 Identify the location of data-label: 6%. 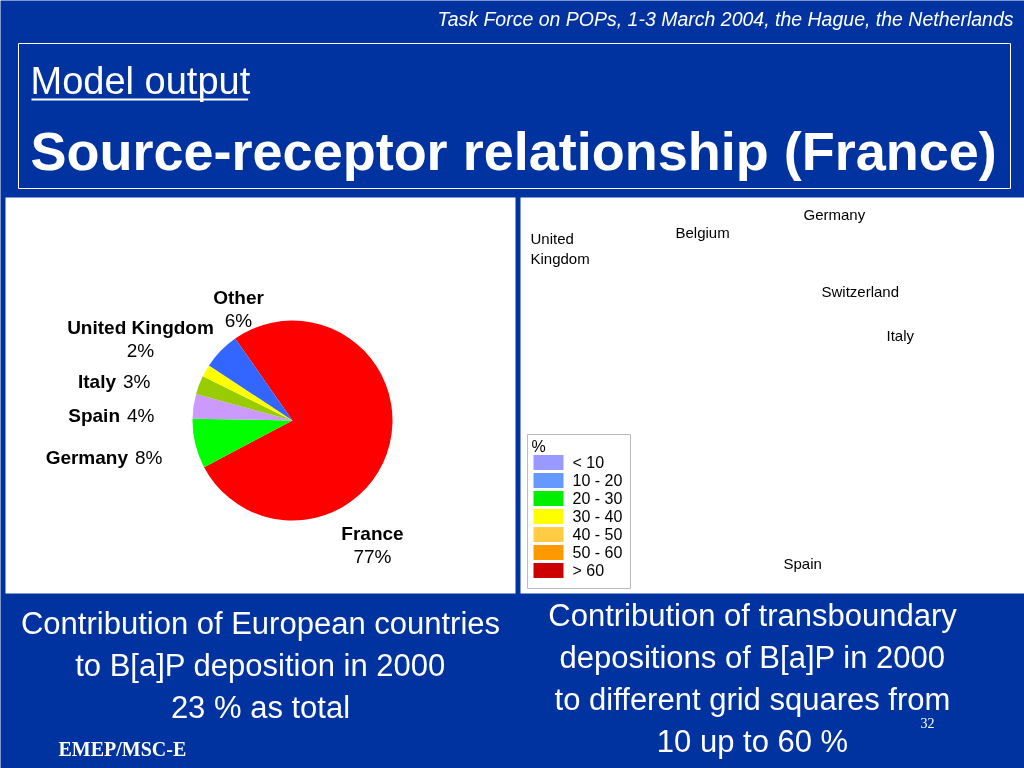
(238, 320).